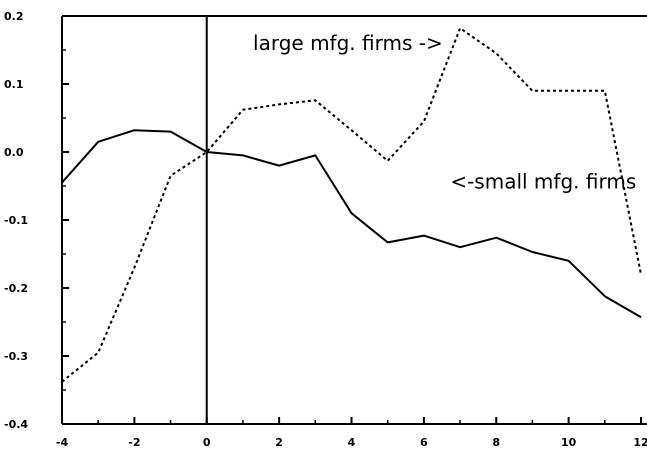  Describe the element at coordinates (348, 43) in the screenshot. I see `large-firms-annotation: large mfg. firms ->` at that location.